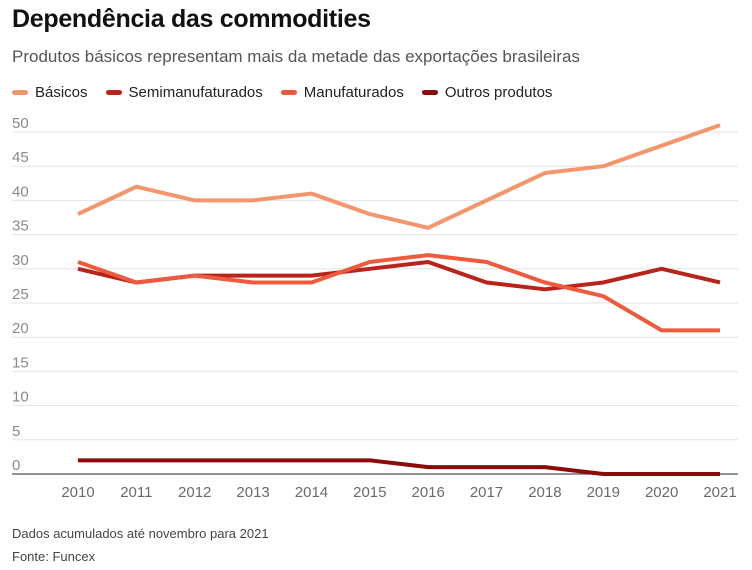 This screenshot has height=570, width=752. I want to click on y-tick-label: 10, so click(20, 397).